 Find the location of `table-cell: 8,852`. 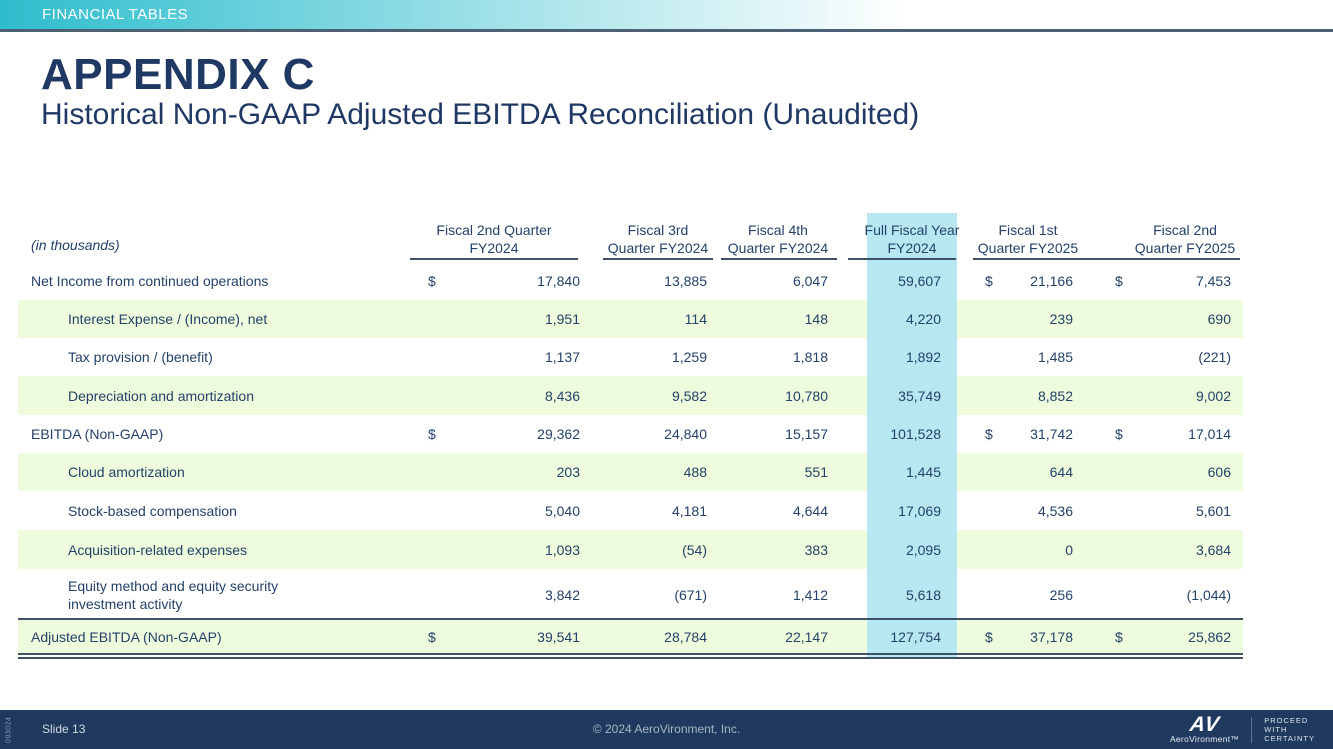

table-cell: 8,852 is located at coordinates (1029, 395).